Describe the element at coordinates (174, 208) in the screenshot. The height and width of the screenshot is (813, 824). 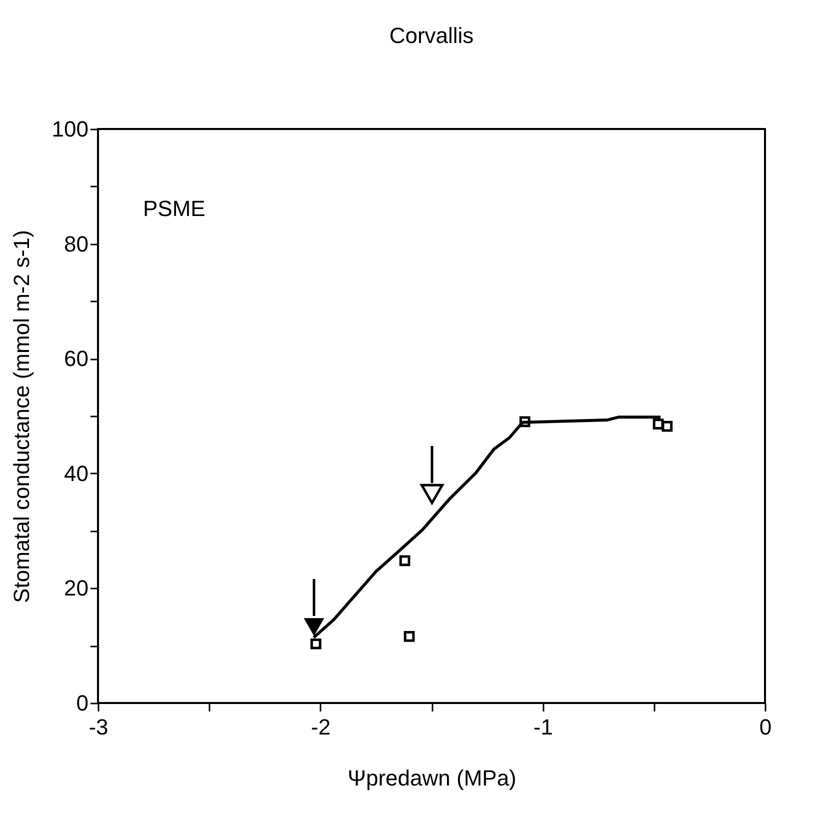
I see `annotation: PSME` at that location.